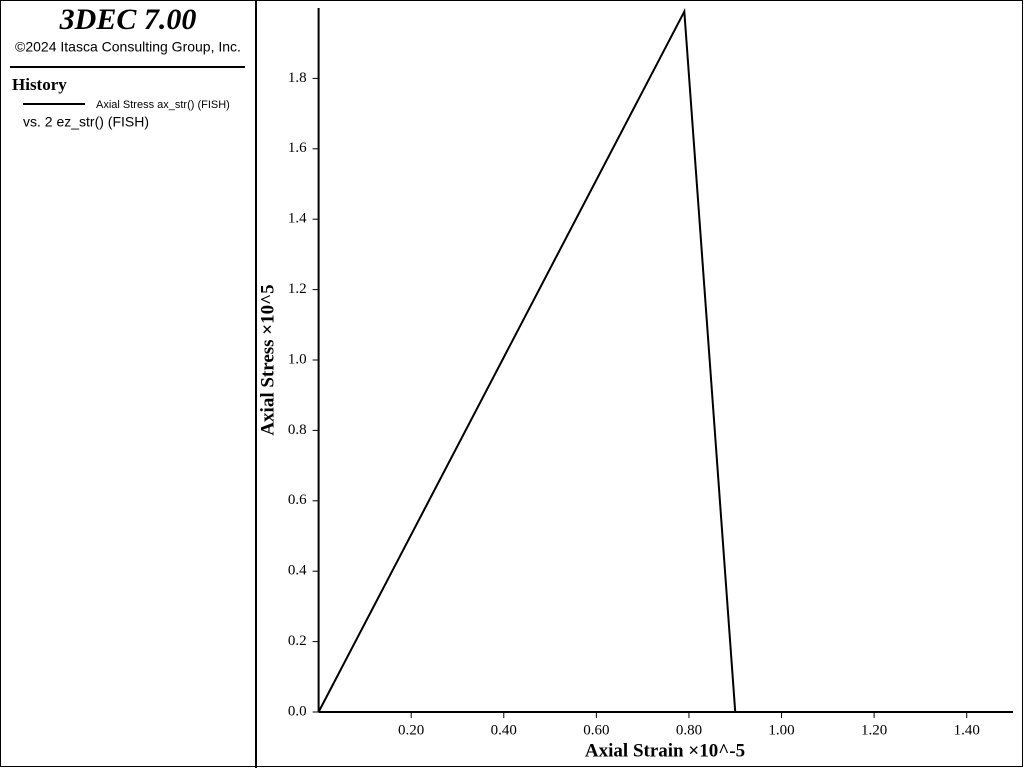  I want to click on x-tick-label: 0.80, so click(689, 730).